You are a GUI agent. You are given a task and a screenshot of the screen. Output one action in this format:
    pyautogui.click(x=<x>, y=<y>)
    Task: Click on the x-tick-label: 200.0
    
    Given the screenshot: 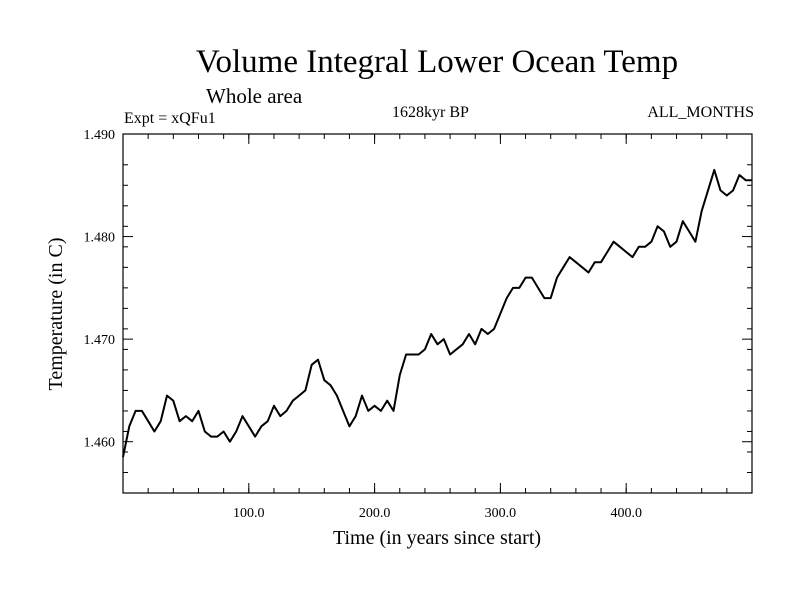 What is the action you would take?
    pyautogui.click(x=375, y=513)
    